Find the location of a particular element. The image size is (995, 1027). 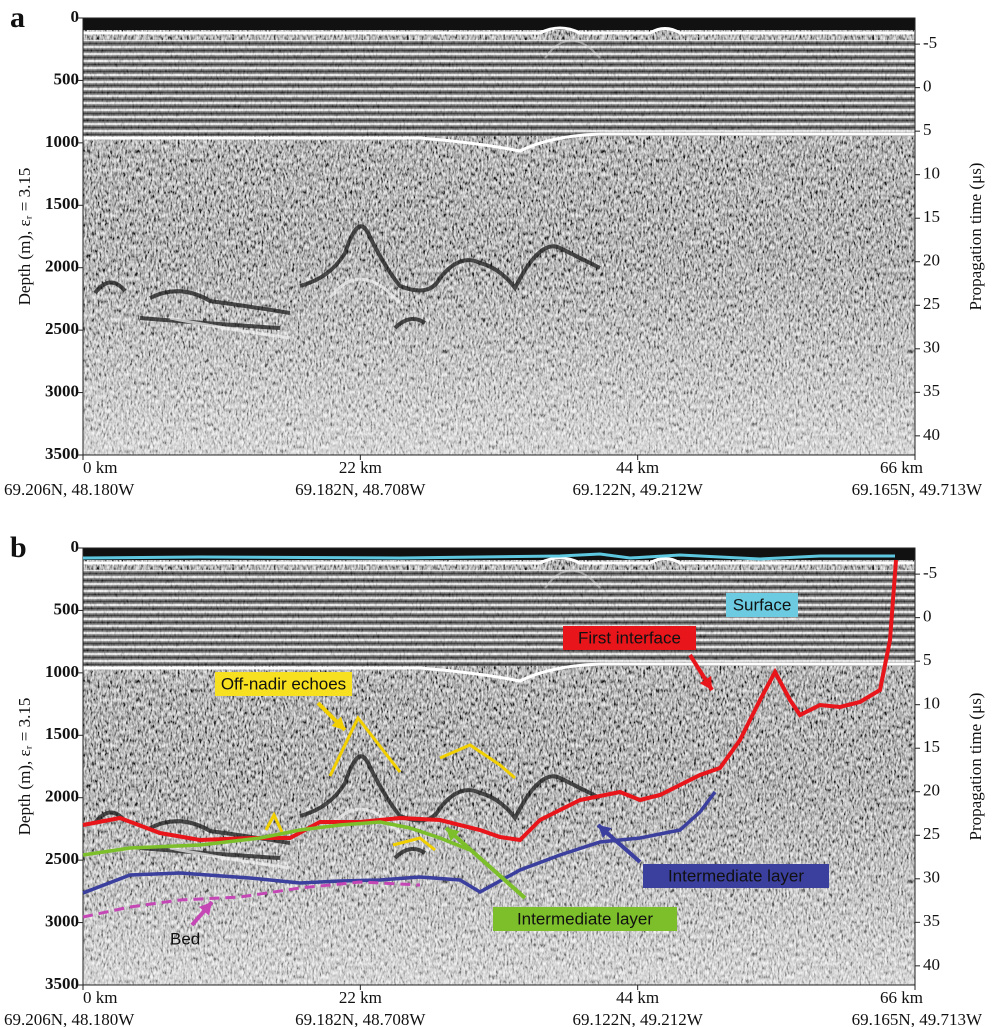

surface-label-box is located at coordinates (762, 605).